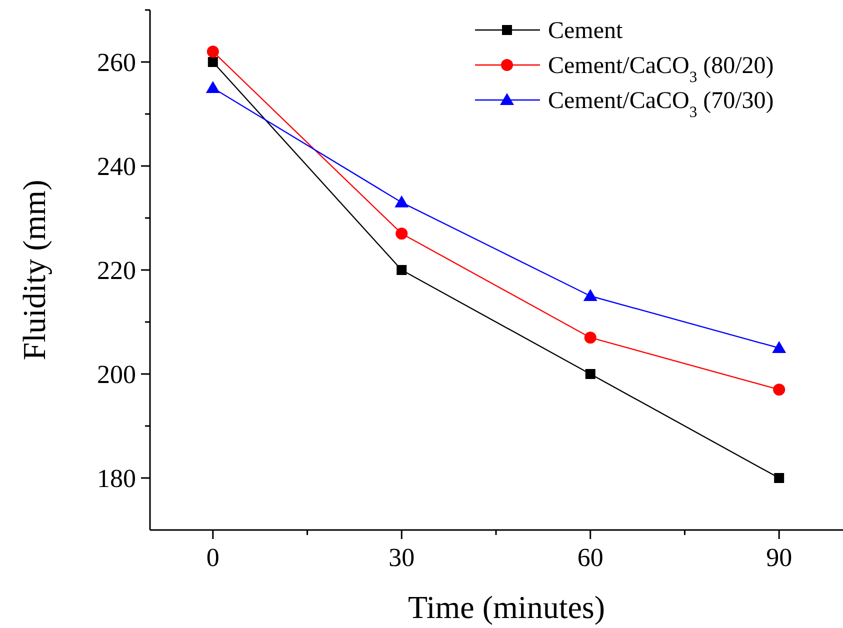  What do you see at coordinates (585, 31) in the screenshot?
I see `legend-label: Cement` at bounding box center [585, 31].